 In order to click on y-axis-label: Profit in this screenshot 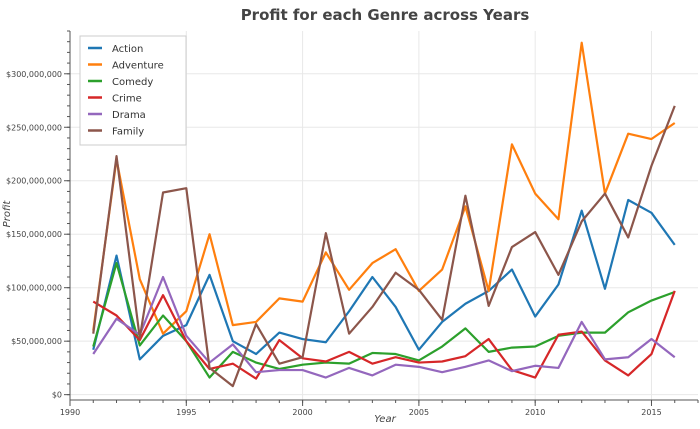, I will do `click(7, 214)`.